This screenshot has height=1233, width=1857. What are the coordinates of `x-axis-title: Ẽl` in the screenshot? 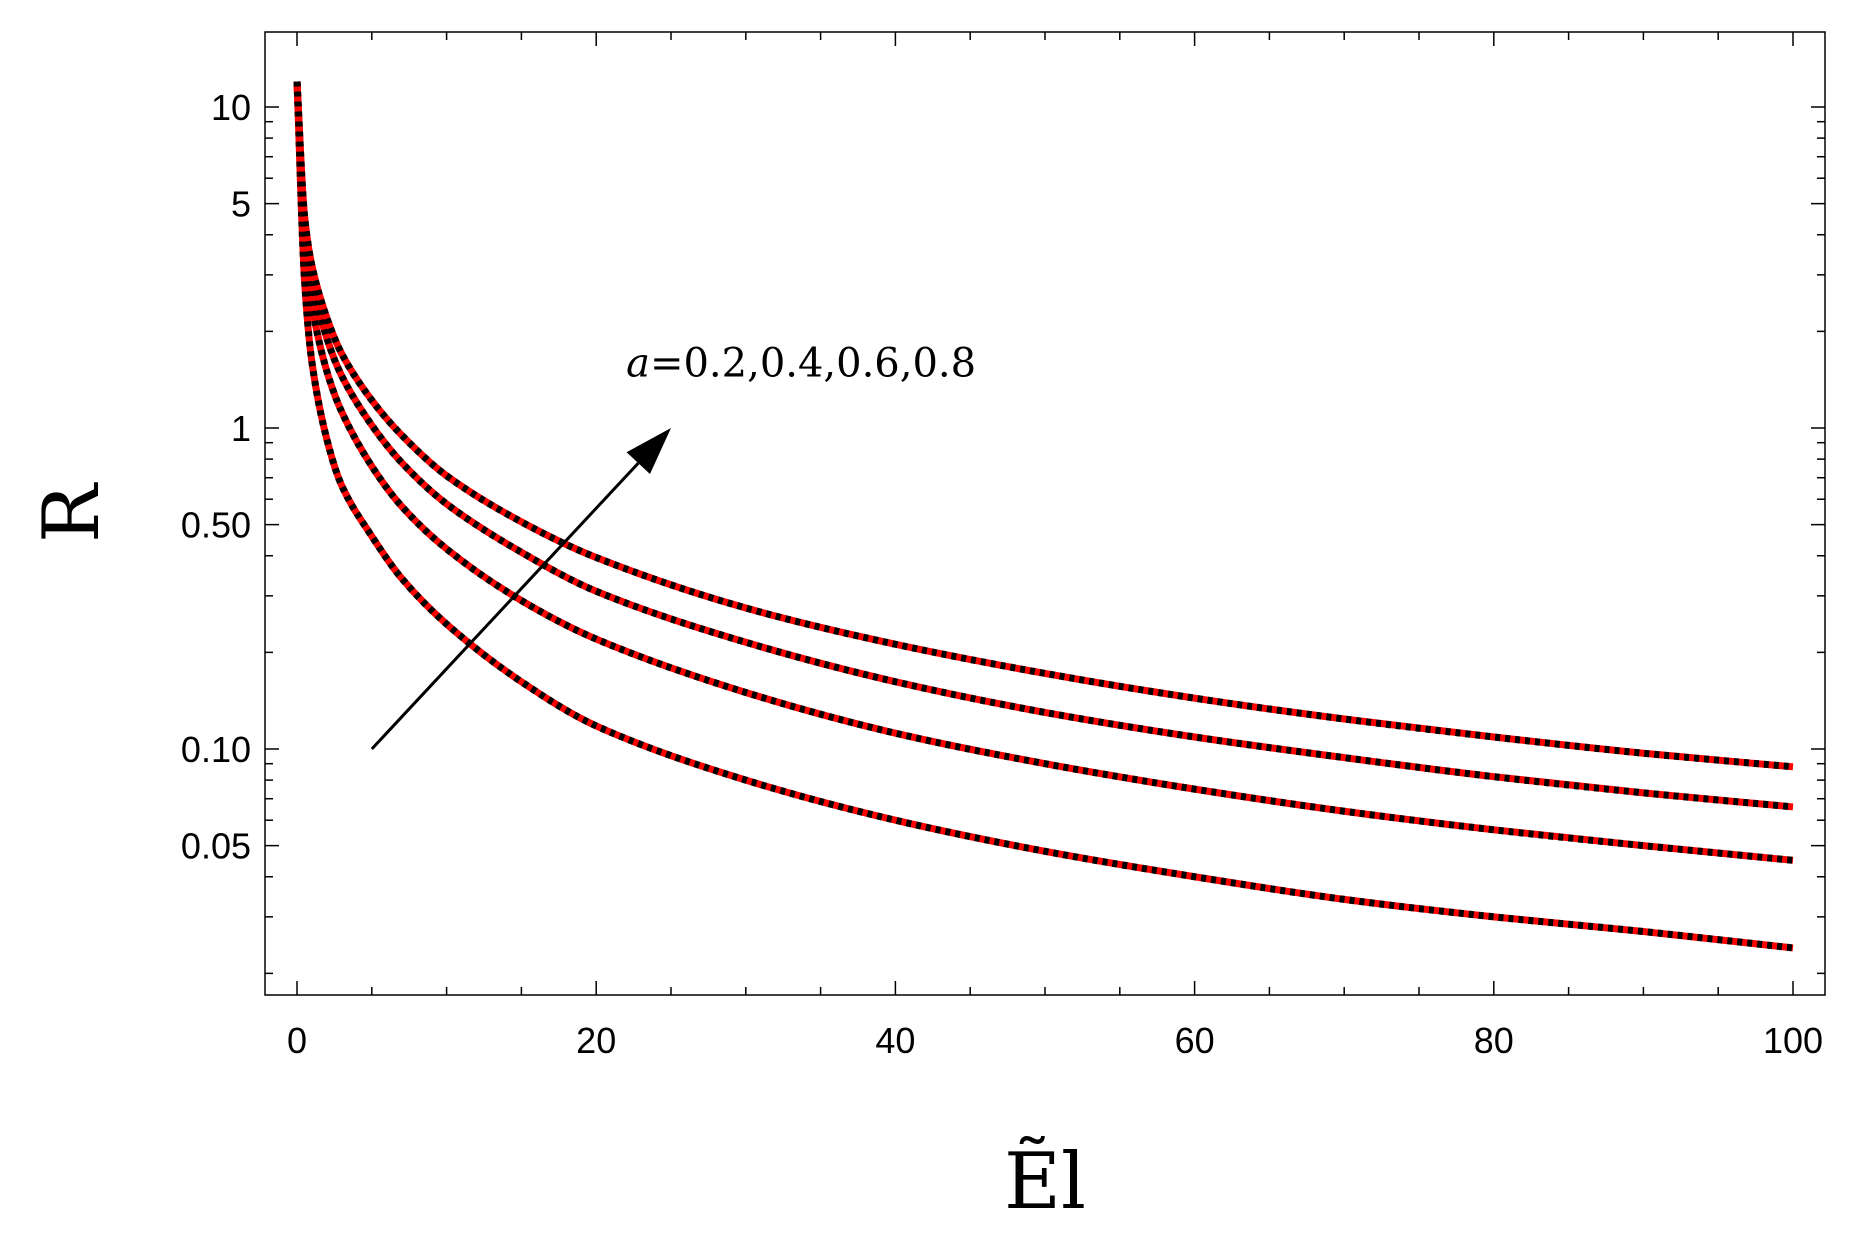 It's located at (1045, 1181).